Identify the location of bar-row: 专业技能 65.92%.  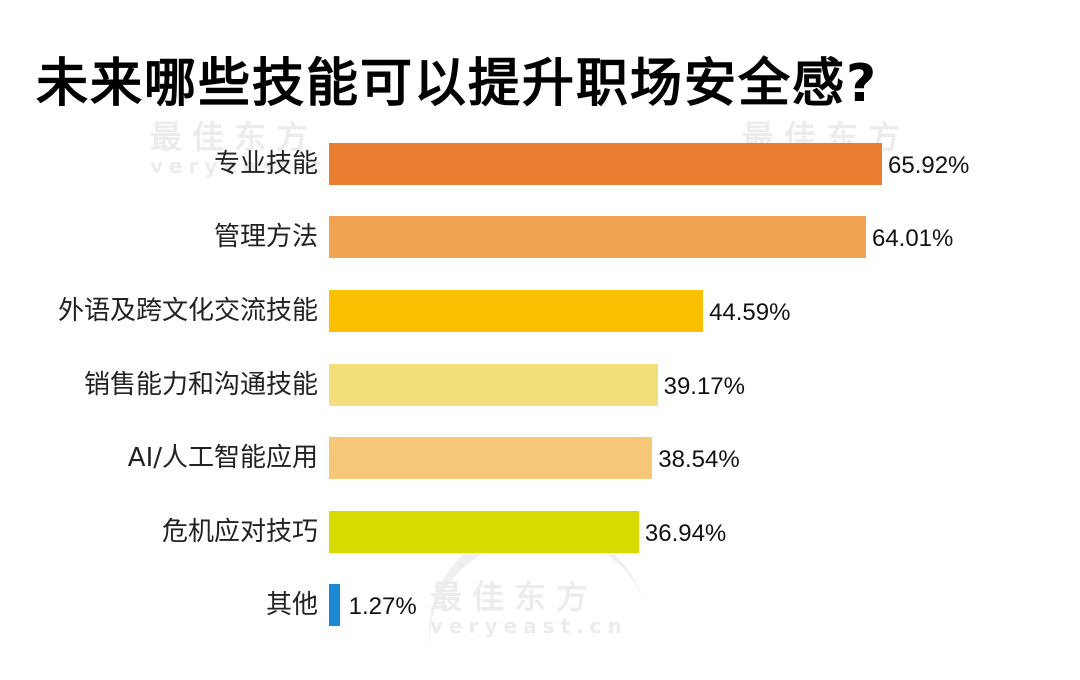
(540, 164).